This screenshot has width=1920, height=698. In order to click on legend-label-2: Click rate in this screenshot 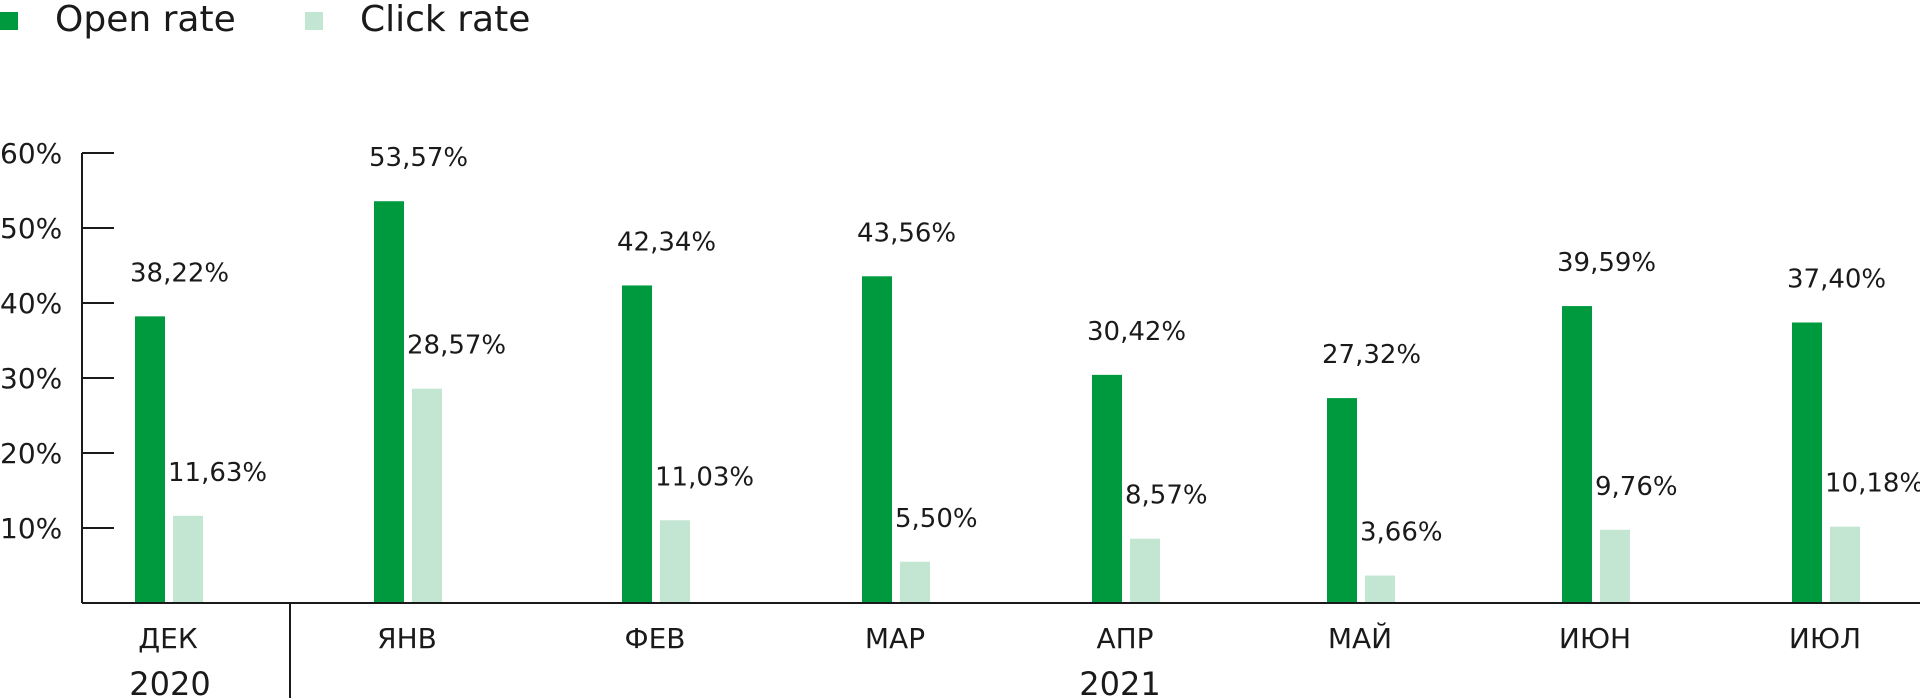, I will do `click(445, 20)`.